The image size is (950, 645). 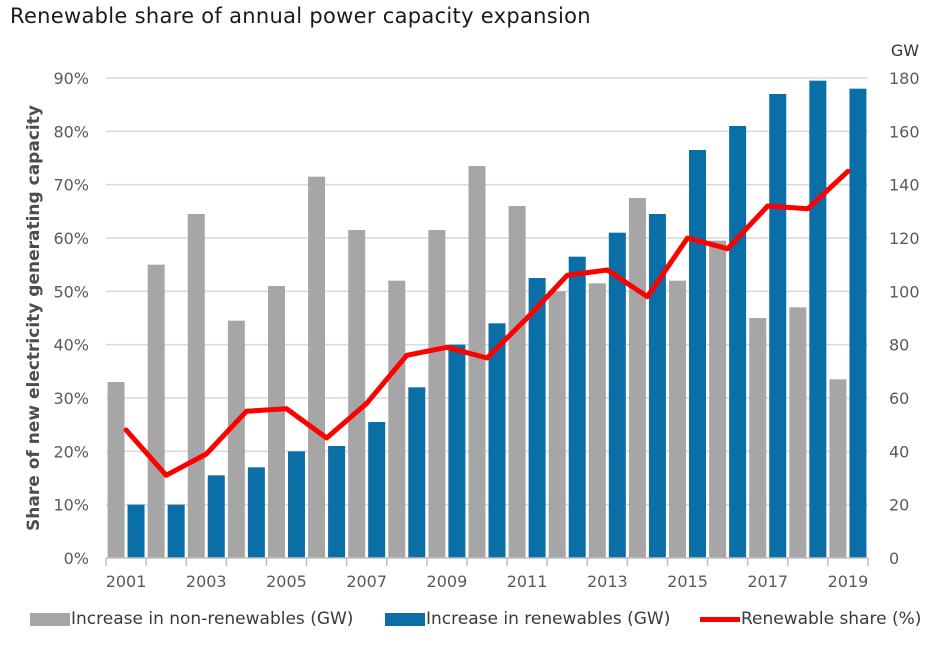 I want to click on y-tick-label: 90%, so click(x=71, y=78).